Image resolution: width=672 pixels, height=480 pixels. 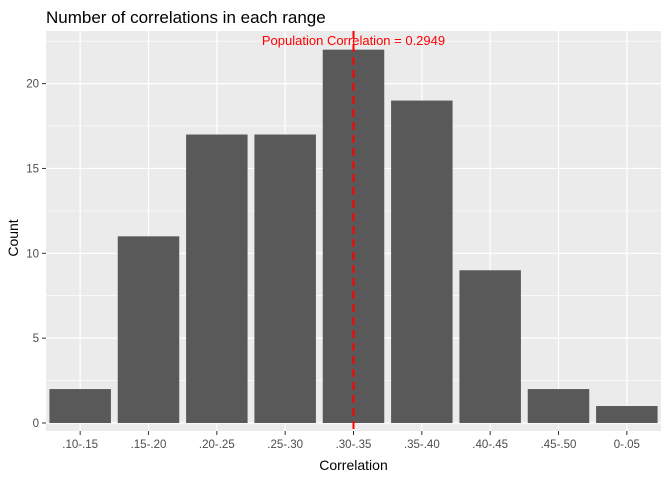 I want to click on bar-.45-.50, so click(x=558, y=406).